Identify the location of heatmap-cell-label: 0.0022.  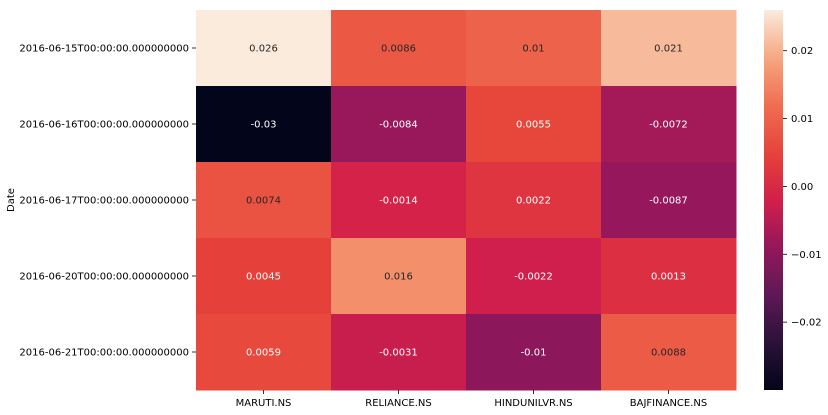
(533, 201).